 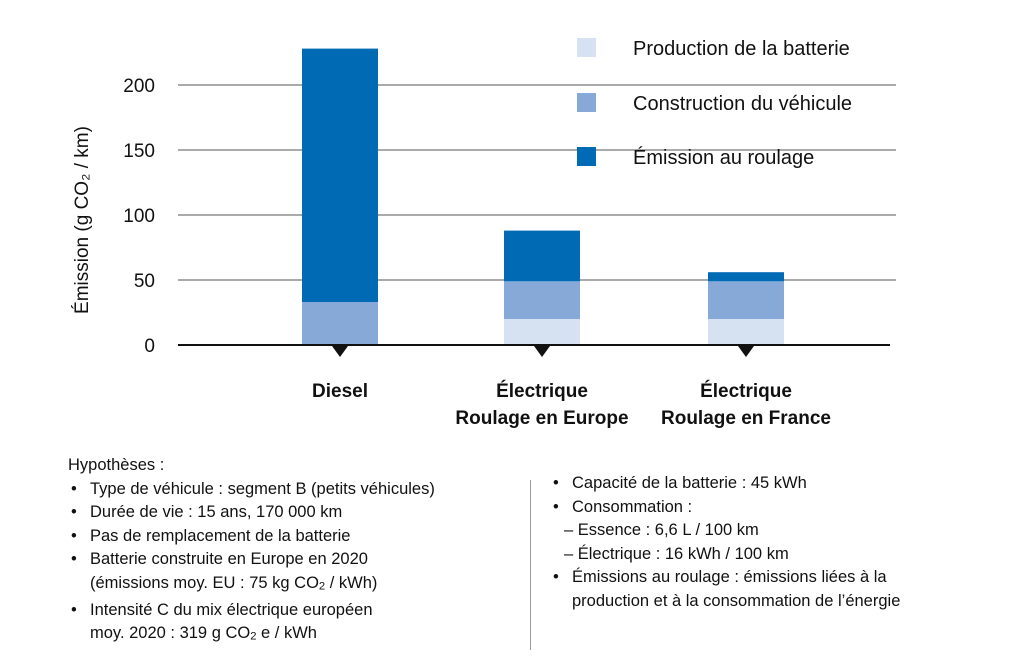 I want to click on assumption-text: Pas de remplacement de la batterie, so click(x=220, y=535).